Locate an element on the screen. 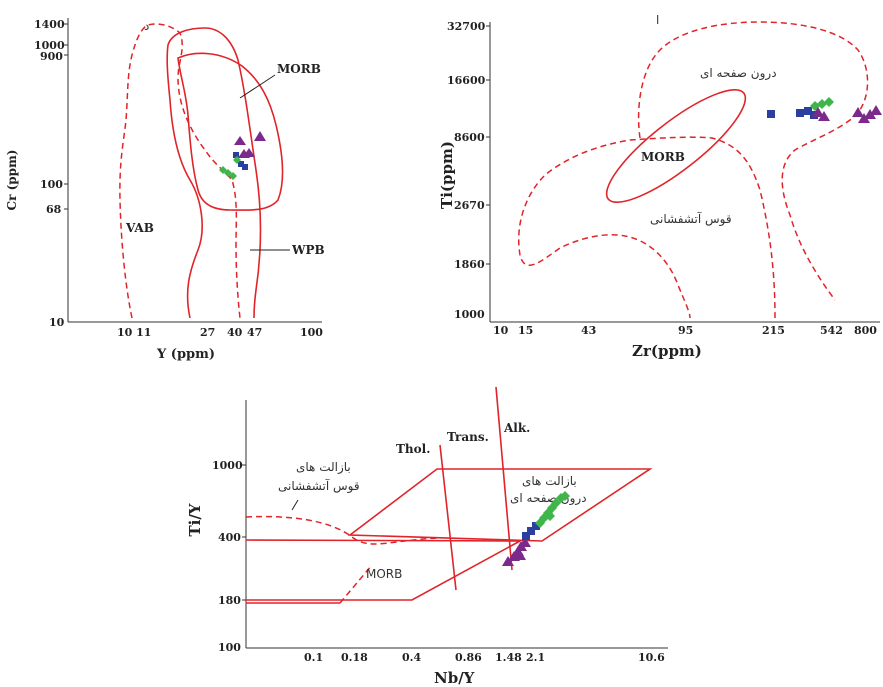 The image size is (883, 687). chart3-xtick-1.48: 1.48 is located at coordinates (508, 657).